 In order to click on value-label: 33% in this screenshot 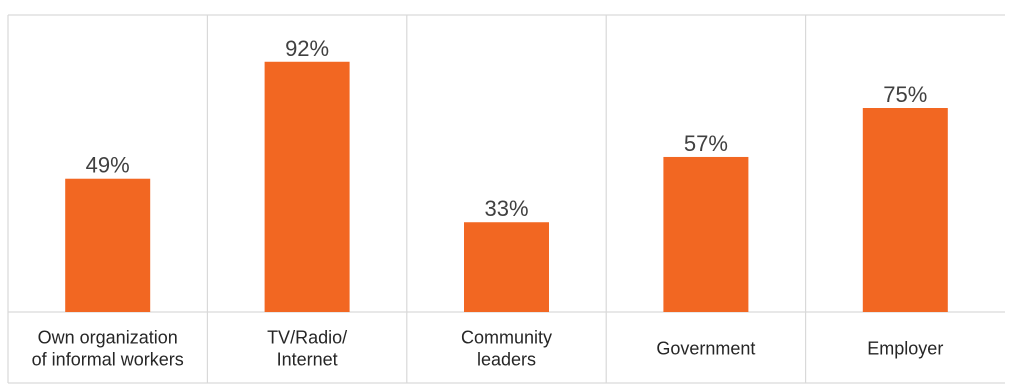, I will do `click(506, 208)`.